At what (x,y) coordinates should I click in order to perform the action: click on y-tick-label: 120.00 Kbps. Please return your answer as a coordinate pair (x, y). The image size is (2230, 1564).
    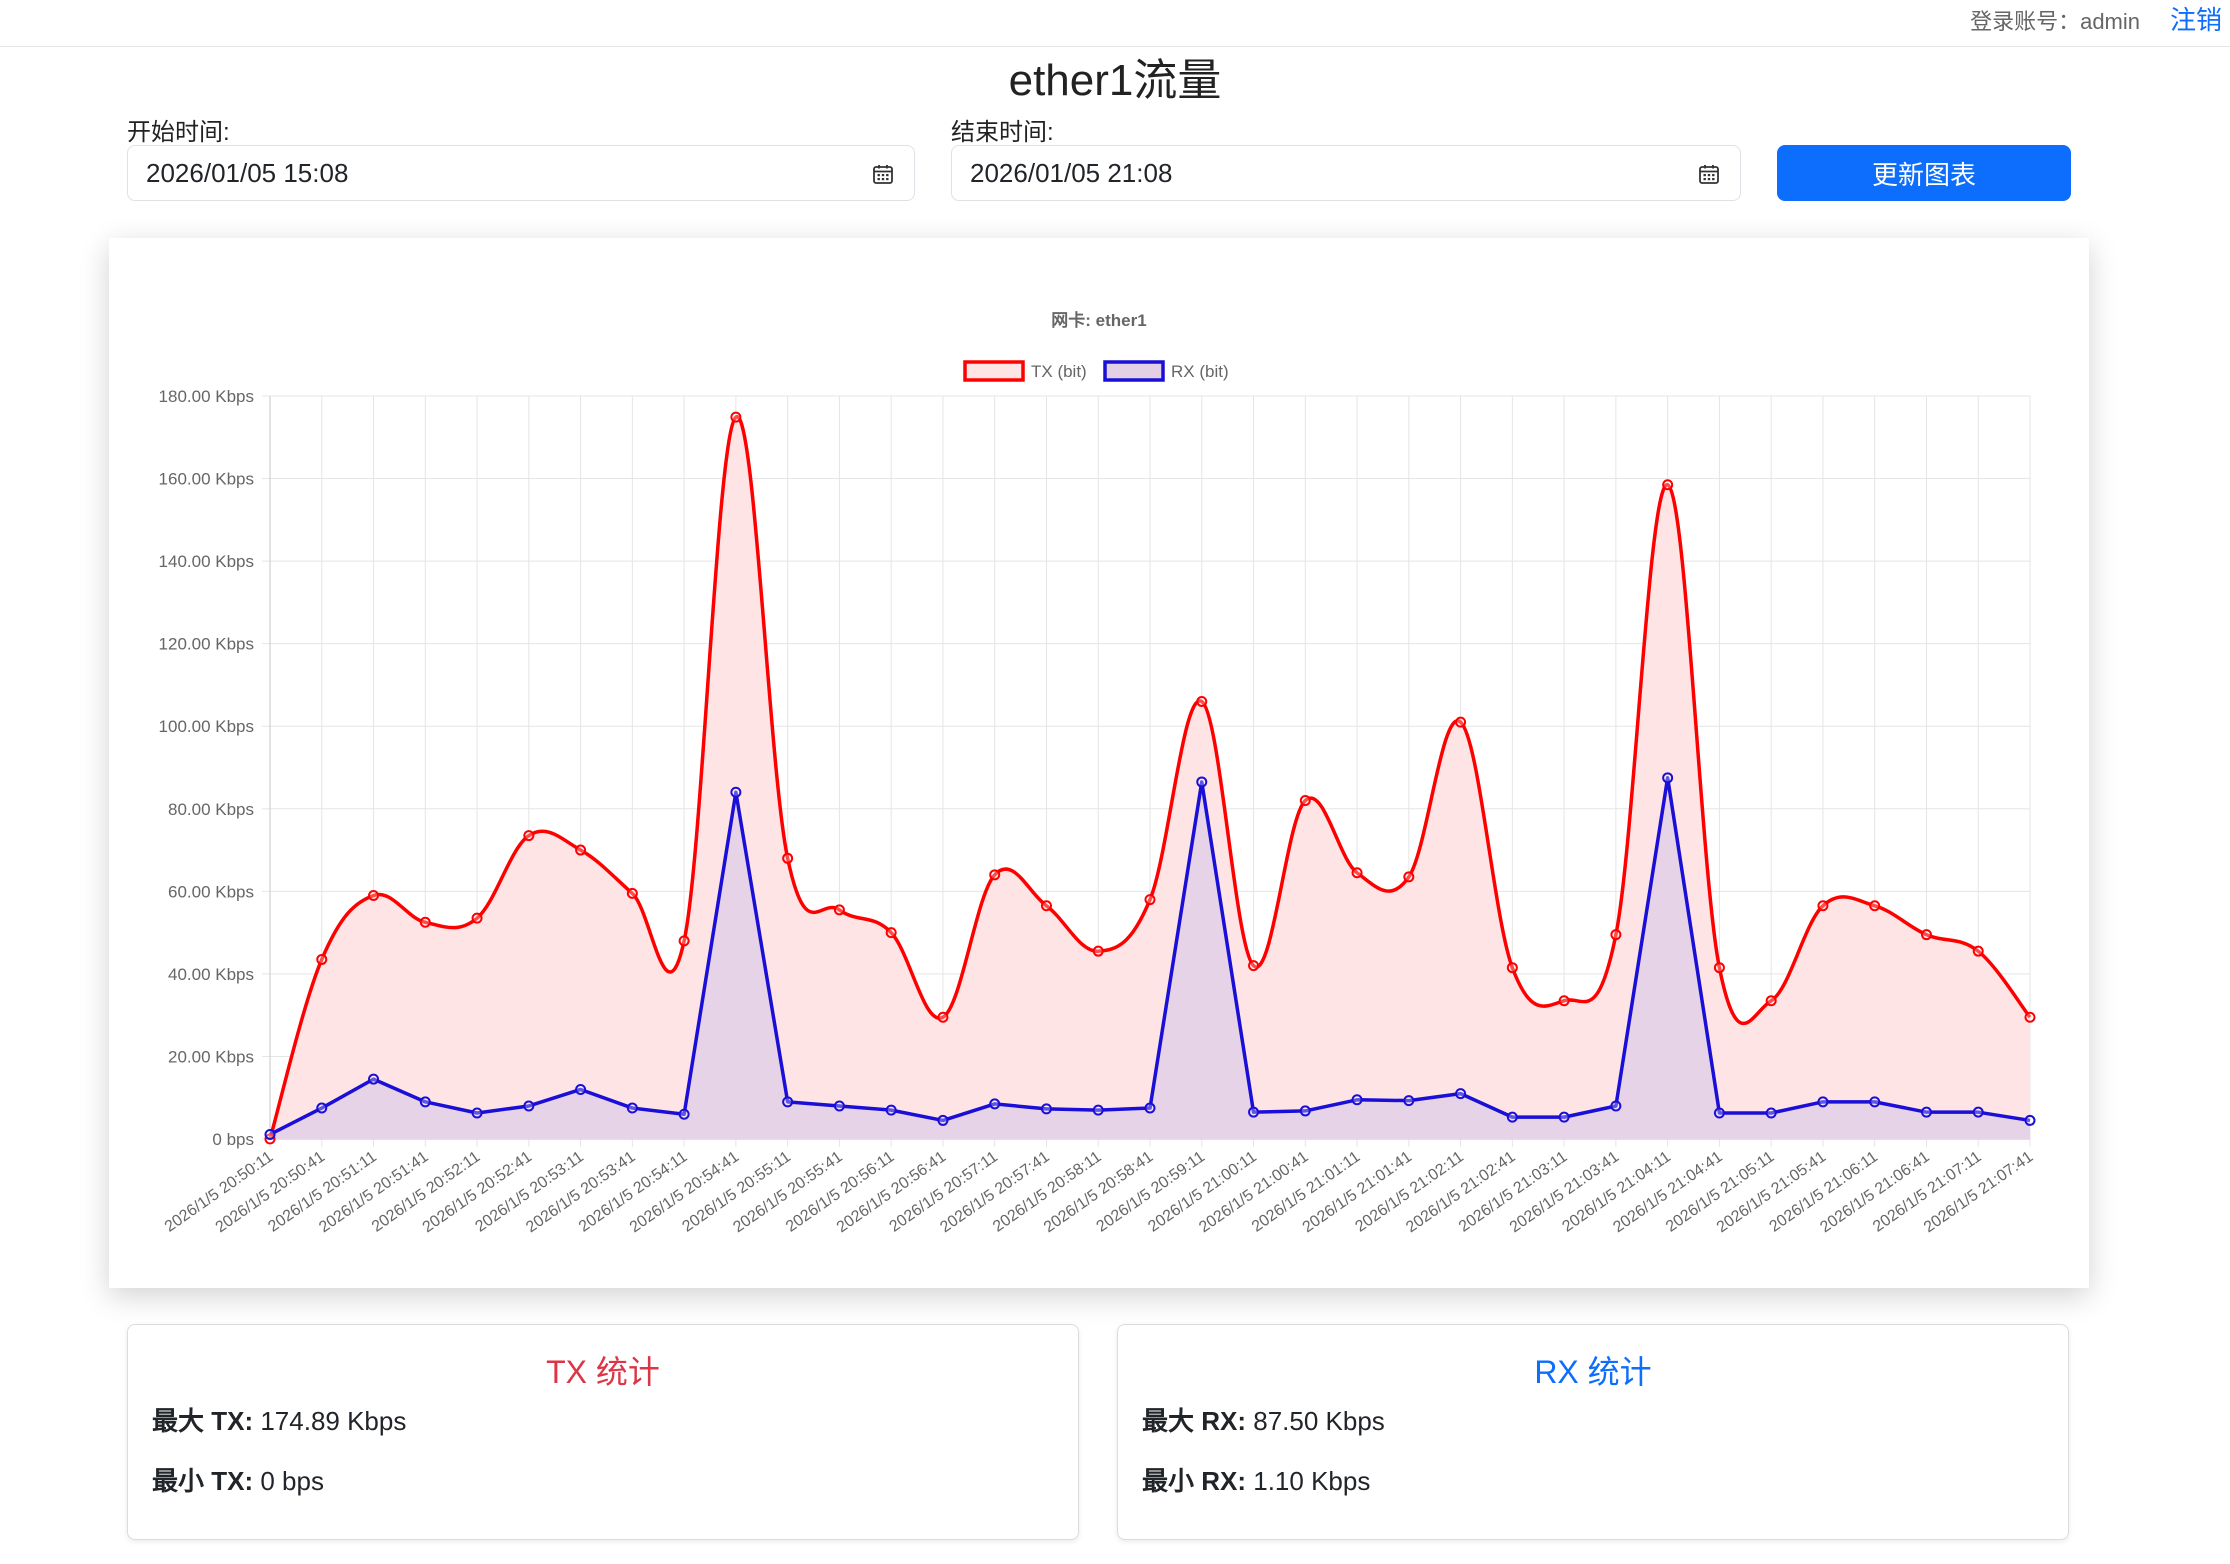
    Looking at the image, I should click on (206, 644).